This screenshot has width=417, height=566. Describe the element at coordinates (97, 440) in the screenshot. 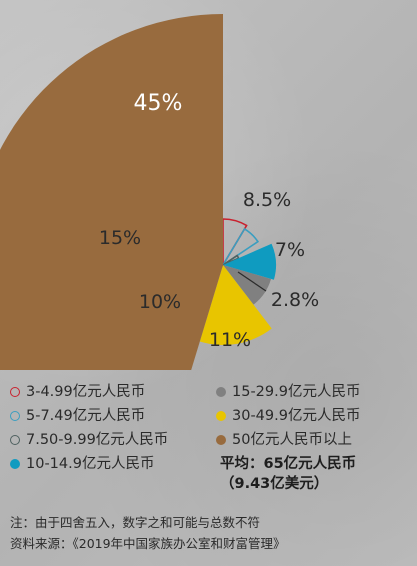

I see `legend-label: 7.50-9.99亿元人民币` at that location.